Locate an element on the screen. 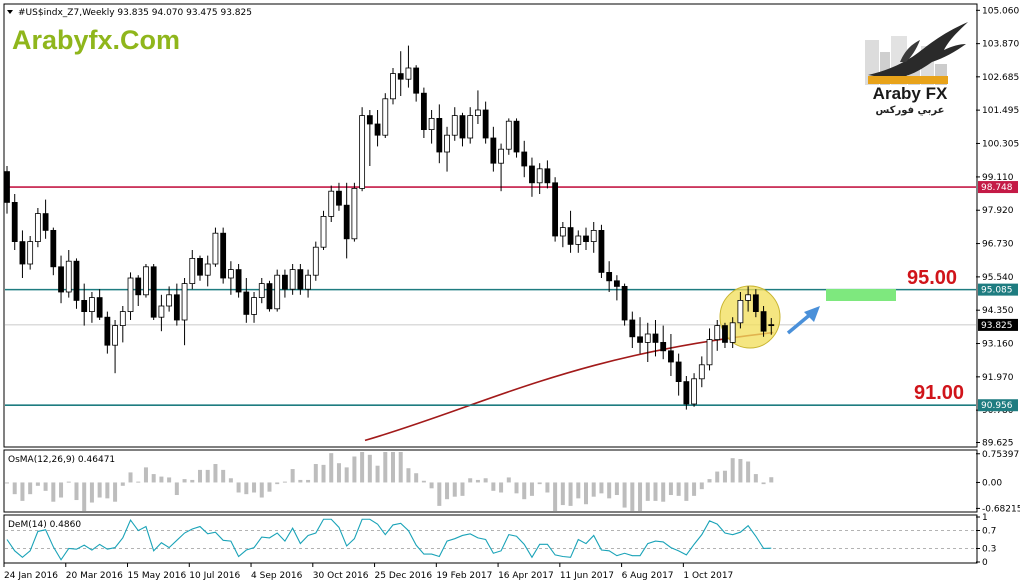 This screenshot has height=588, width=1020. collapse-triangle-icon is located at coordinates (10, 12).